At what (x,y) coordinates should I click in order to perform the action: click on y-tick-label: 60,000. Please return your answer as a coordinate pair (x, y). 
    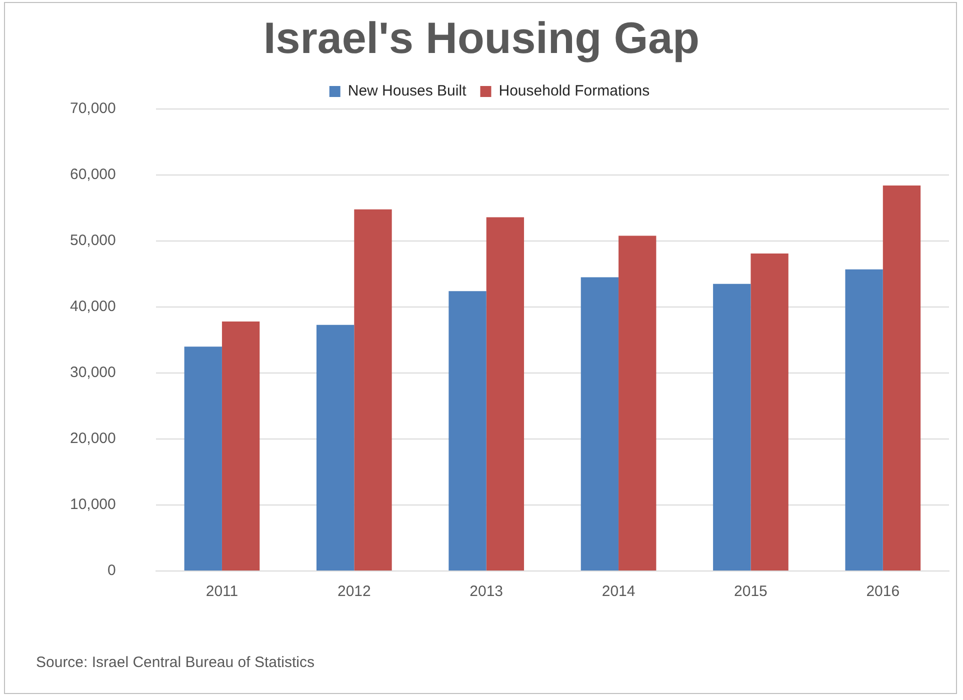
    Looking at the image, I should click on (93, 175).